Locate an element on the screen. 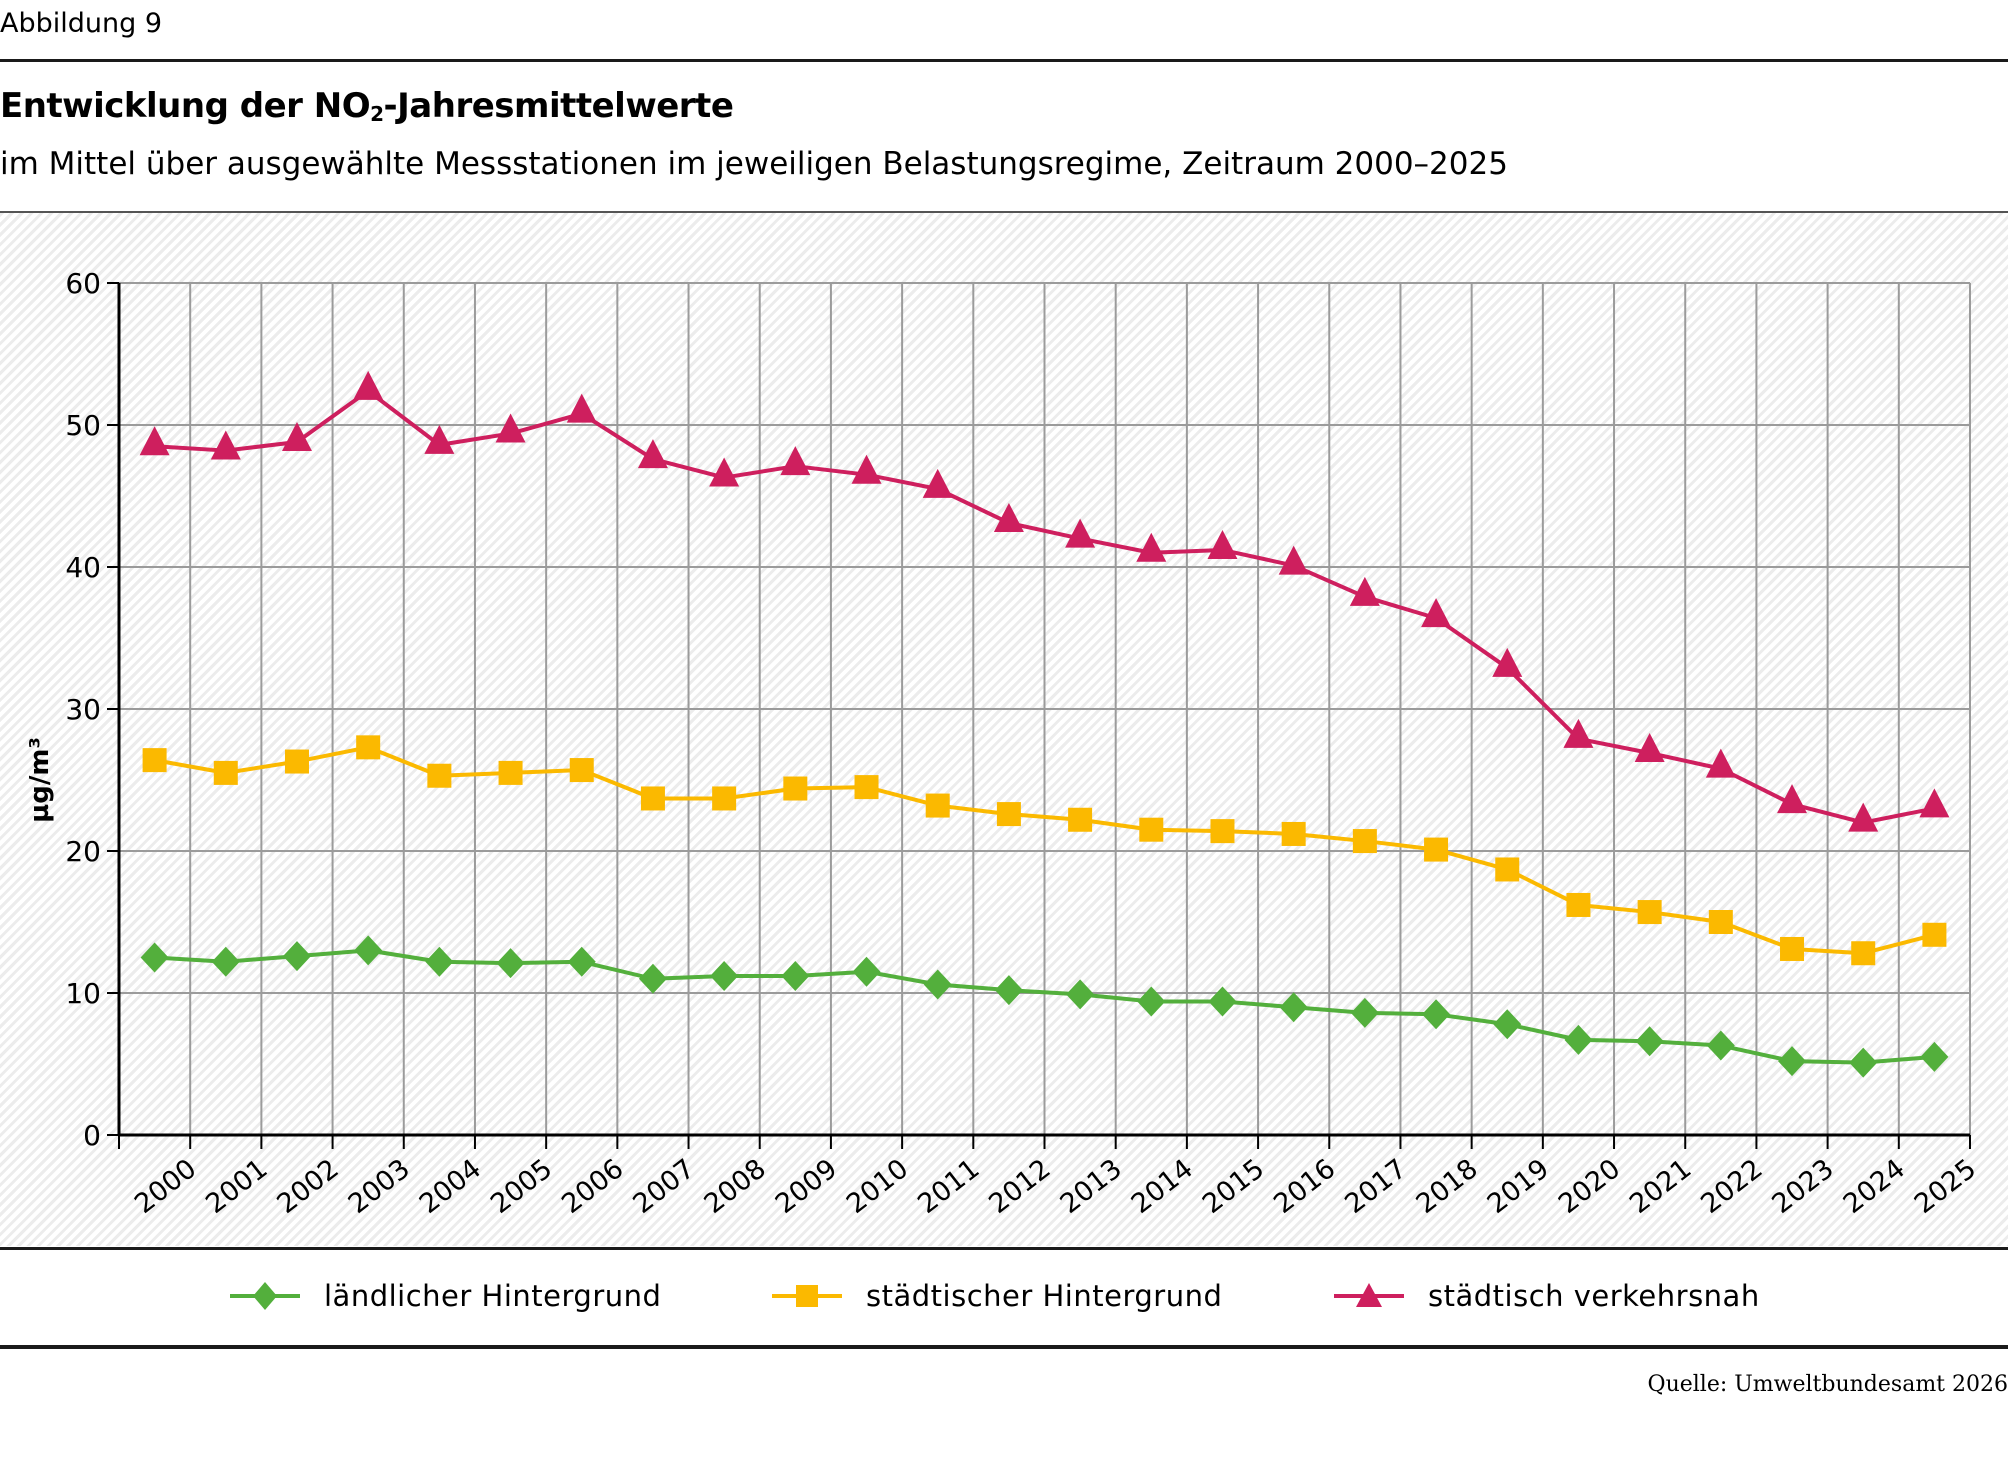 The width and height of the screenshot is (2008, 1474). legend-square-marker-icon is located at coordinates (807, 1296).